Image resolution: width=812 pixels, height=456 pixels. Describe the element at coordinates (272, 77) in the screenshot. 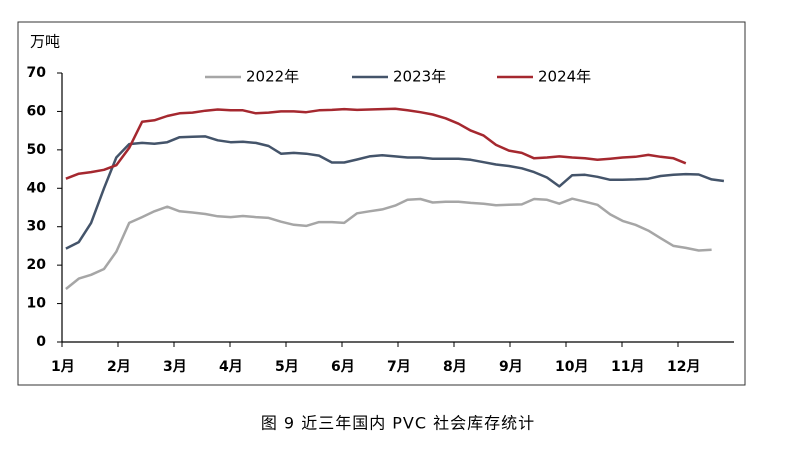

I see `legend-label: 2022年` at that location.